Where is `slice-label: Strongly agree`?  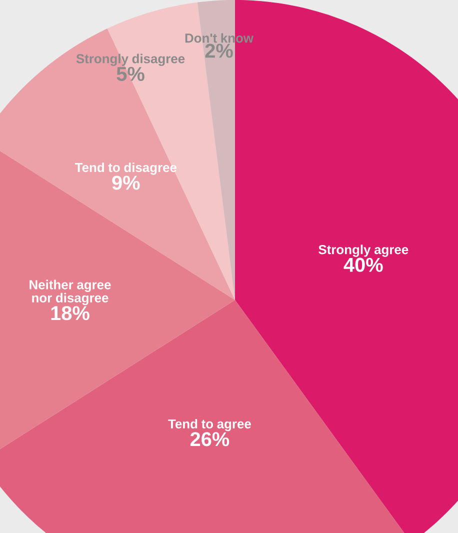
slice-label: Strongly agree is located at coordinates (363, 250).